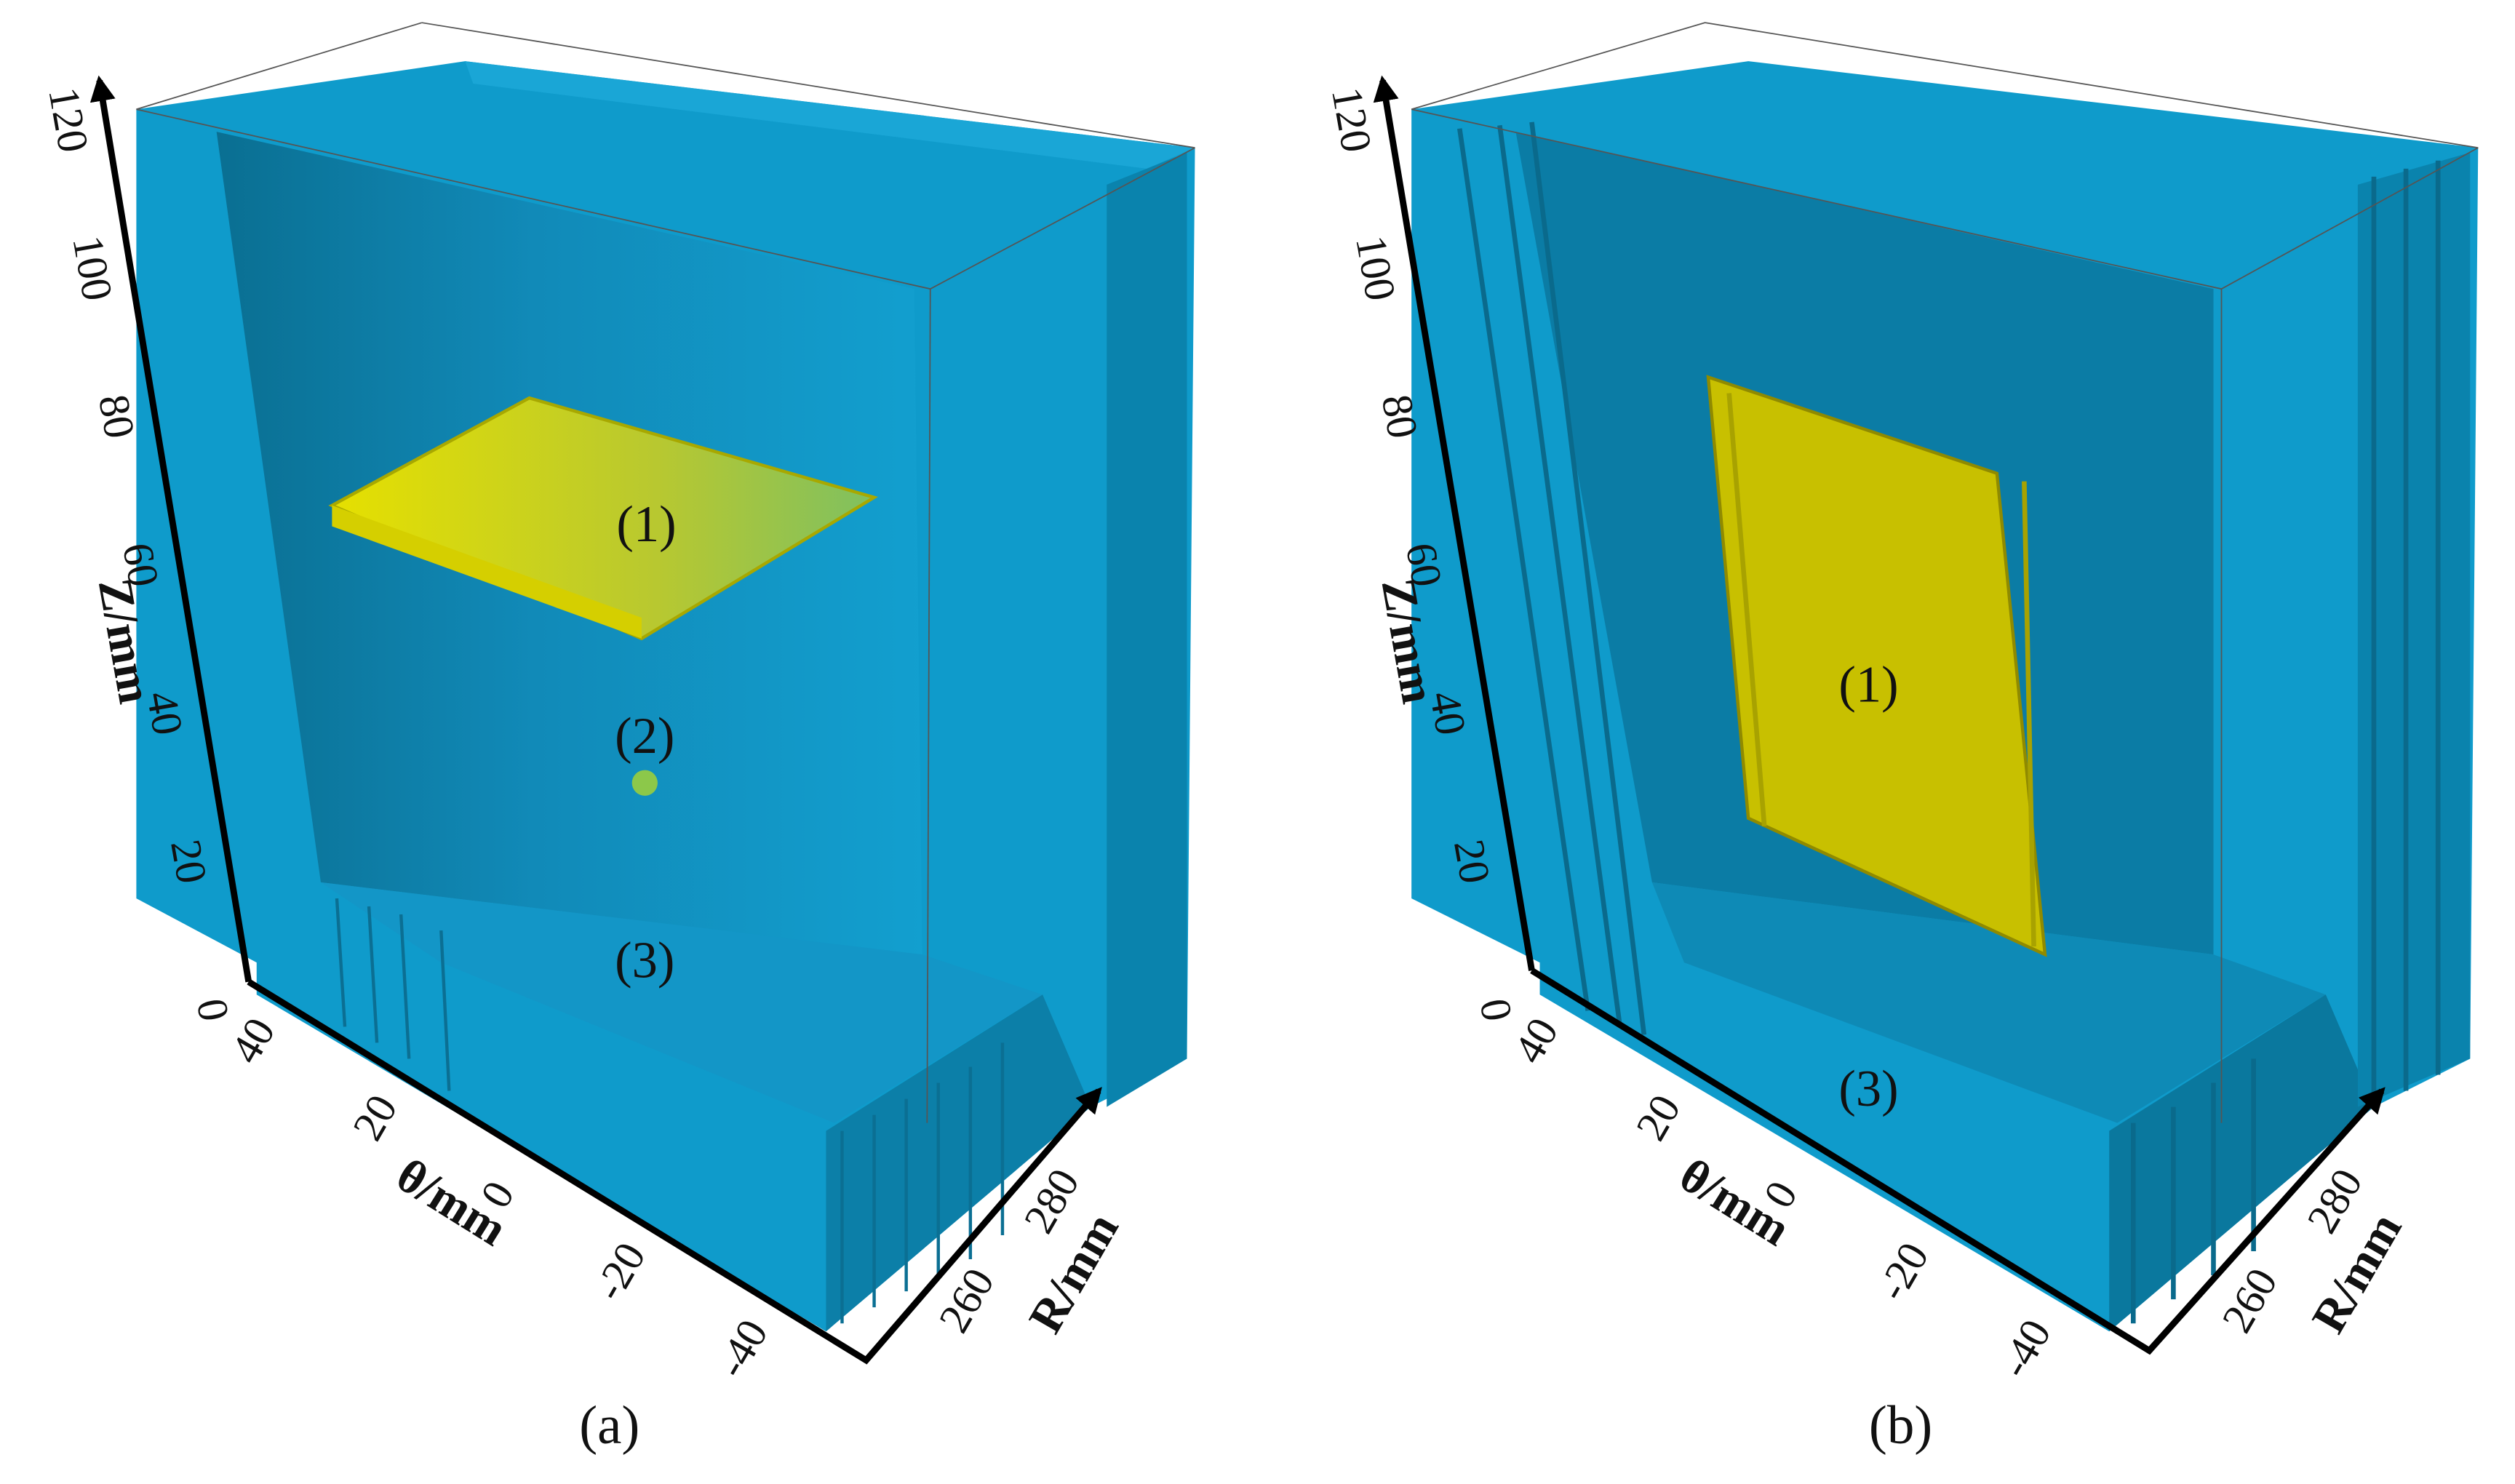  I want to click on region-label: (2), so click(644, 736).